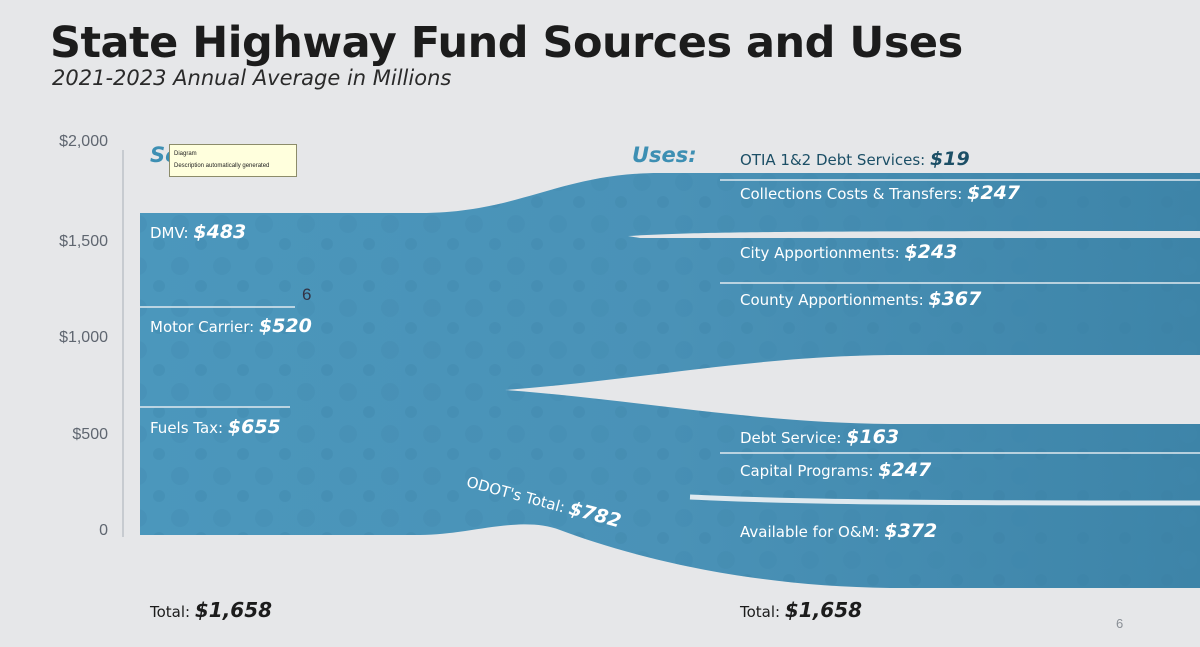 This screenshot has height=647, width=1200. What do you see at coordinates (252, 78) in the screenshot?
I see `slide-subtitle: 2021-2023 Annual Average in Millions` at bounding box center [252, 78].